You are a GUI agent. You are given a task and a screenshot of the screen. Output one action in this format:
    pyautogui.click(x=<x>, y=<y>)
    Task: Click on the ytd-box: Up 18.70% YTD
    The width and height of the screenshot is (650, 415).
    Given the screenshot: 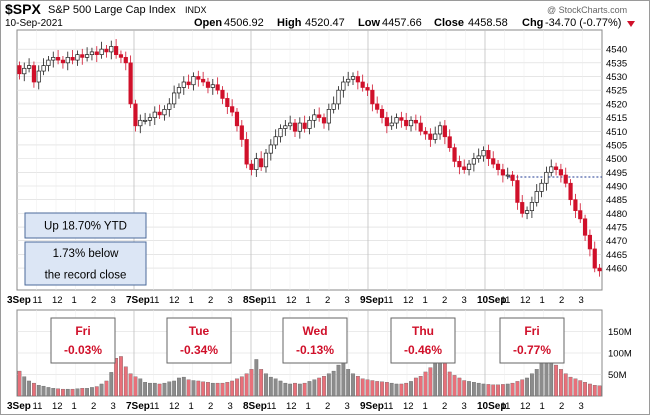 What is the action you would take?
    pyautogui.click(x=85, y=225)
    